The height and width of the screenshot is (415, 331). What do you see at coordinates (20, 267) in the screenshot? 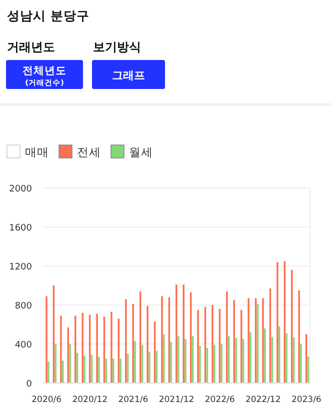
I see `y-tick-label: 1200` at bounding box center [20, 267].